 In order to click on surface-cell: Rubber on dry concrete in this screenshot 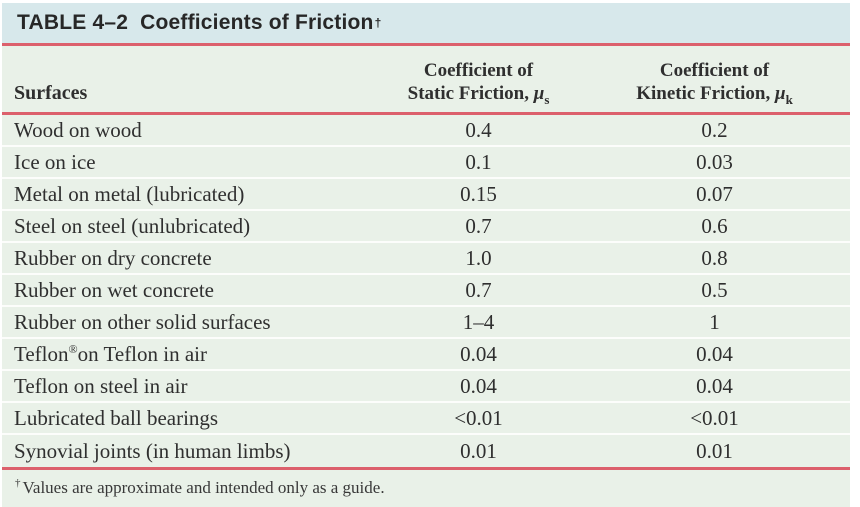, I will do `click(113, 257)`.